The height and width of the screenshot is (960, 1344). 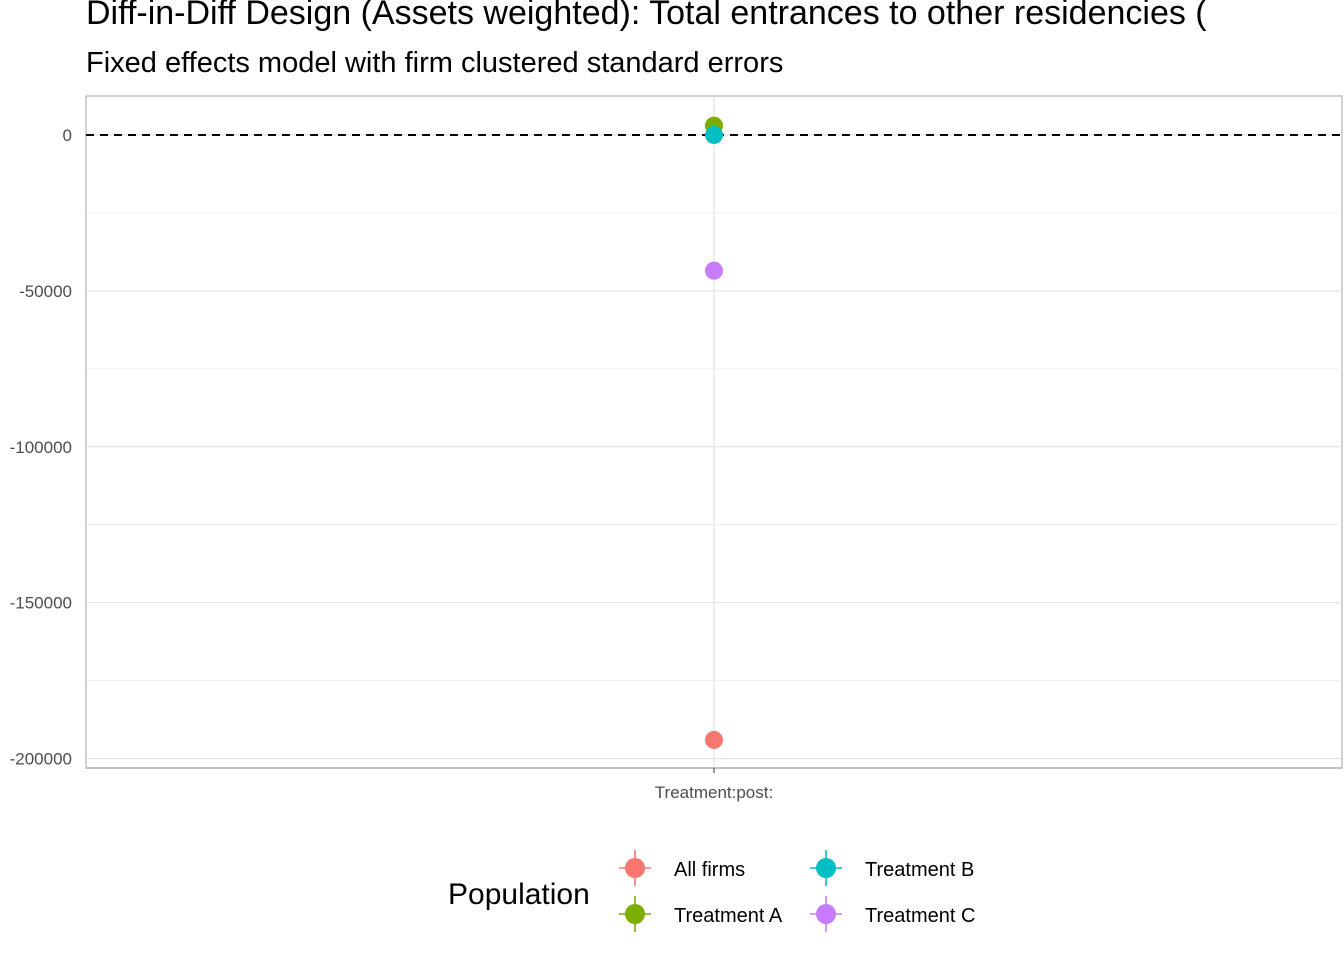 I want to click on x-tick-label: Treatment:post:, so click(x=714, y=792).